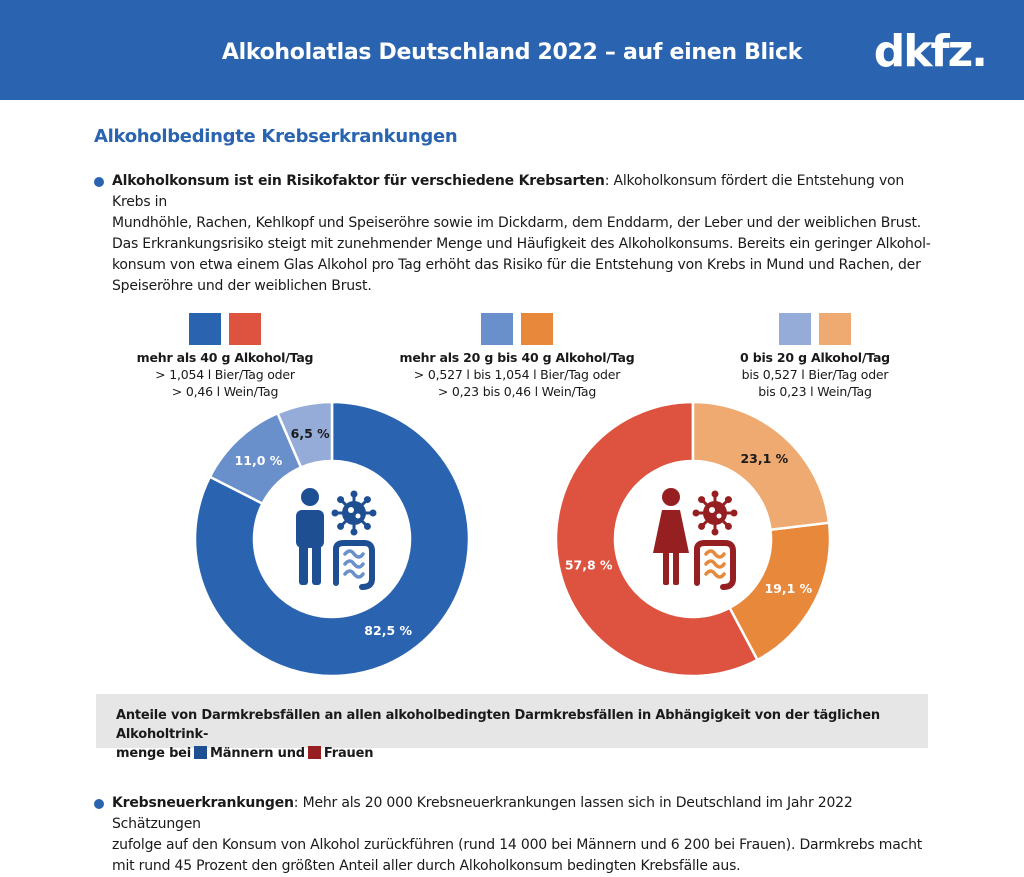 The width and height of the screenshot is (1024, 877). I want to click on male-icon, so click(310, 536).